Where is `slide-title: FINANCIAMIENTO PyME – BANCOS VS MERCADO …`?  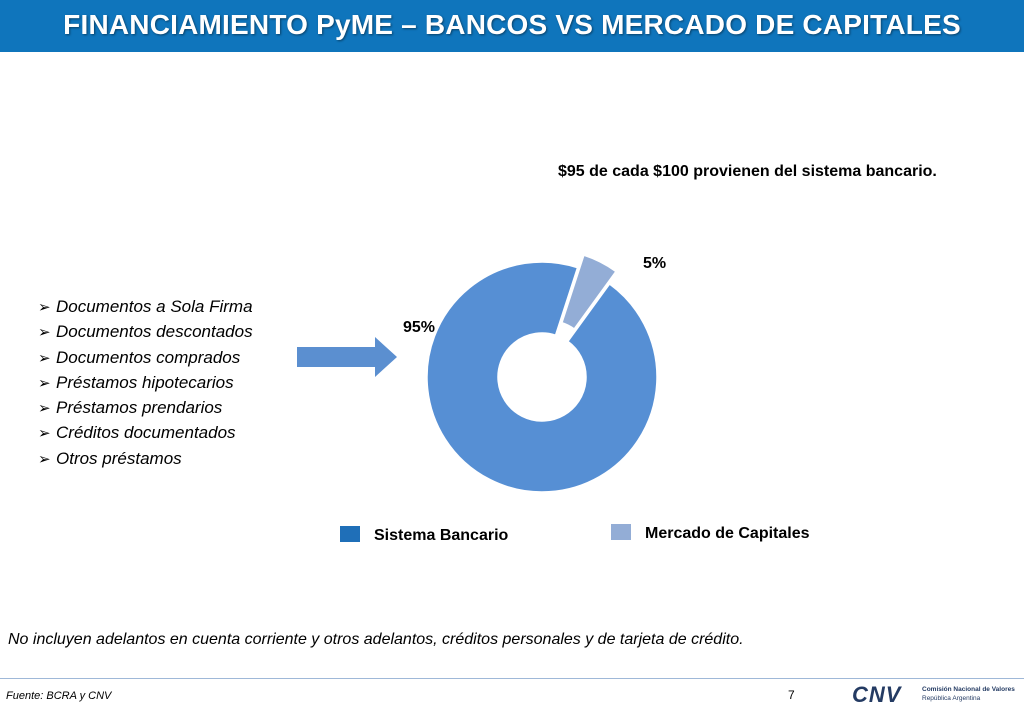 slide-title: FINANCIAMIENTO PyME – BANCOS VS MERCADO … is located at coordinates (512, 24).